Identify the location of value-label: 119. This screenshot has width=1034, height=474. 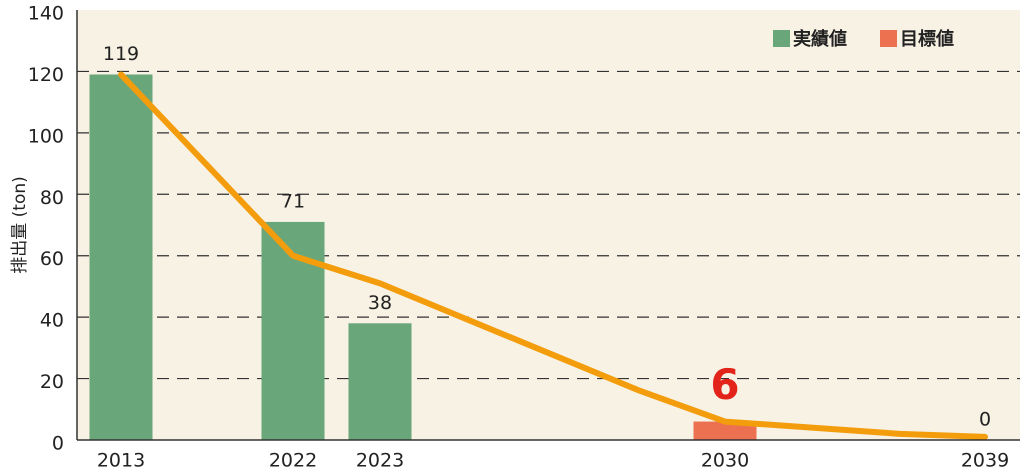
(121, 54).